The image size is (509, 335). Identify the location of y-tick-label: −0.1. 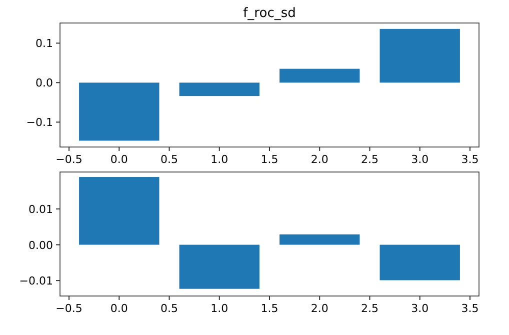
(39, 123).